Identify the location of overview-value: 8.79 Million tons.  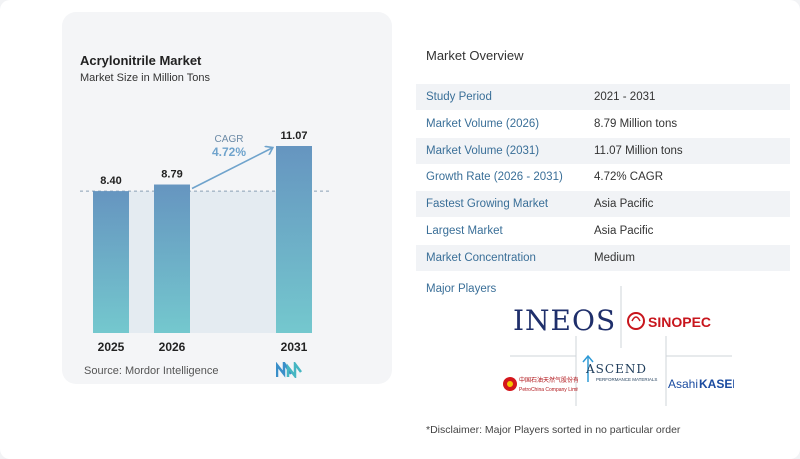
(636, 124).